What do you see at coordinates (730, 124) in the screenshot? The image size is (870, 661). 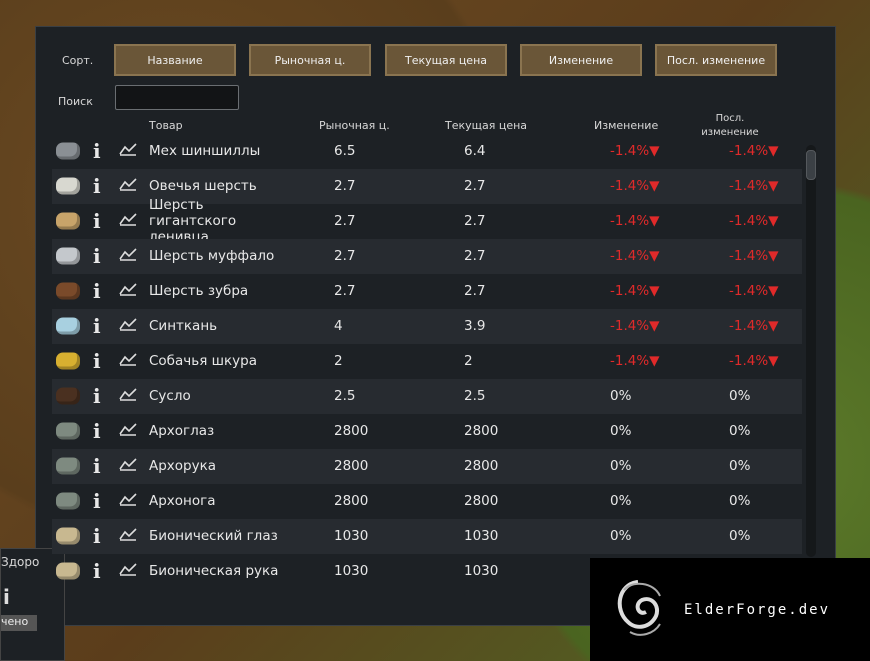 I see `column-header: Посл. изменение` at bounding box center [730, 124].